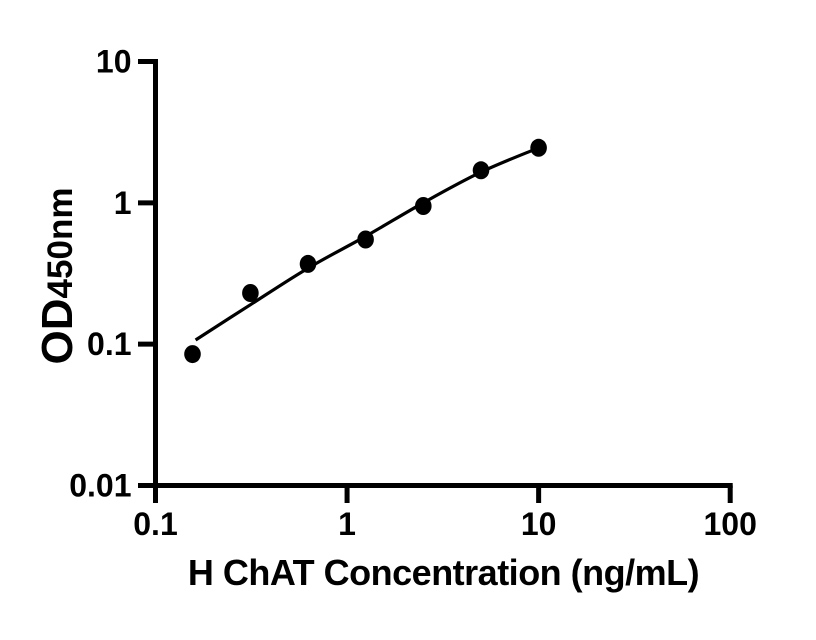 The image size is (816, 640). Describe the element at coordinates (347, 524) in the screenshot. I see `x-tick-label: 1` at that location.